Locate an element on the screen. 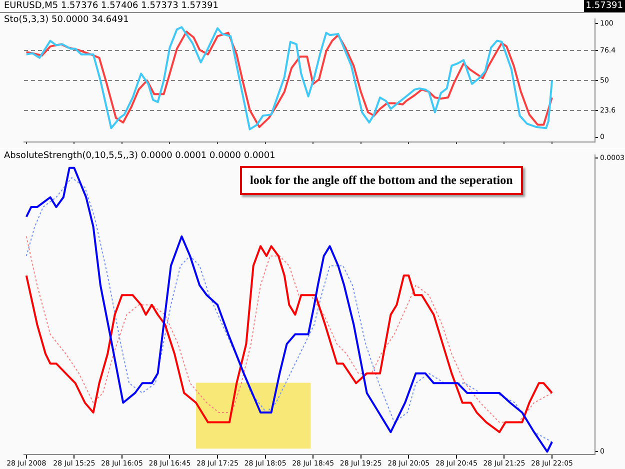 This screenshot has width=625, height=469. chart-title: Sto(5,3,3) 50.0000 34.6491 is located at coordinates (66, 20).